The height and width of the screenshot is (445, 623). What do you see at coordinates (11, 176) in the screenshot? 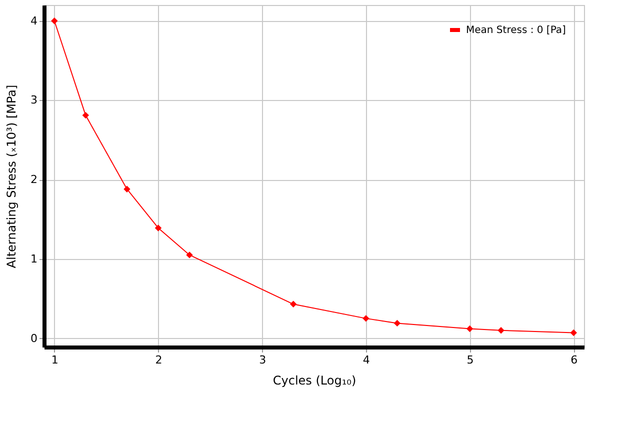
I see `y-axis-title: Alternating Stress (ₓ10³) [MPa]` at bounding box center [11, 176].